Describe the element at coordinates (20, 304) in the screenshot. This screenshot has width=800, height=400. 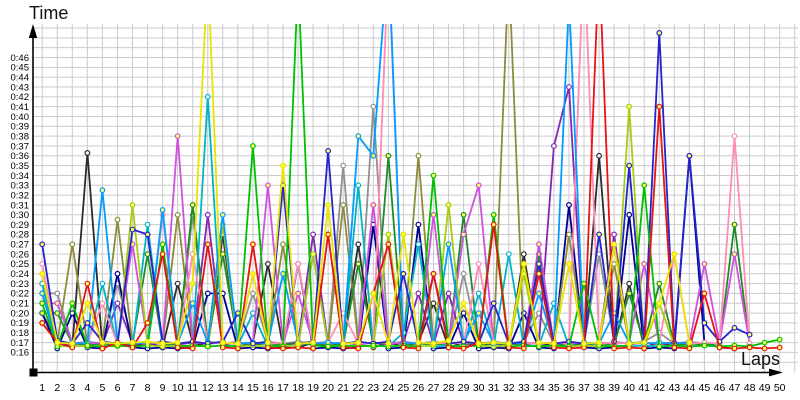
I see `y-tick-label: 0:21` at that location.